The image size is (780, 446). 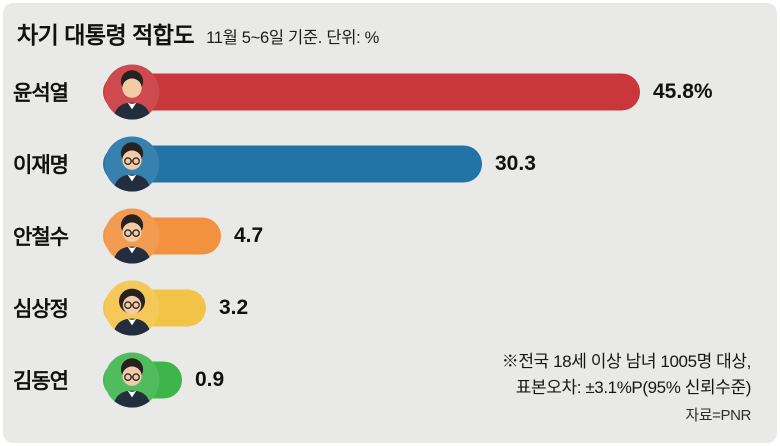 What do you see at coordinates (41, 309) in the screenshot?
I see `candidate-name: 심상정` at bounding box center [41, 309].